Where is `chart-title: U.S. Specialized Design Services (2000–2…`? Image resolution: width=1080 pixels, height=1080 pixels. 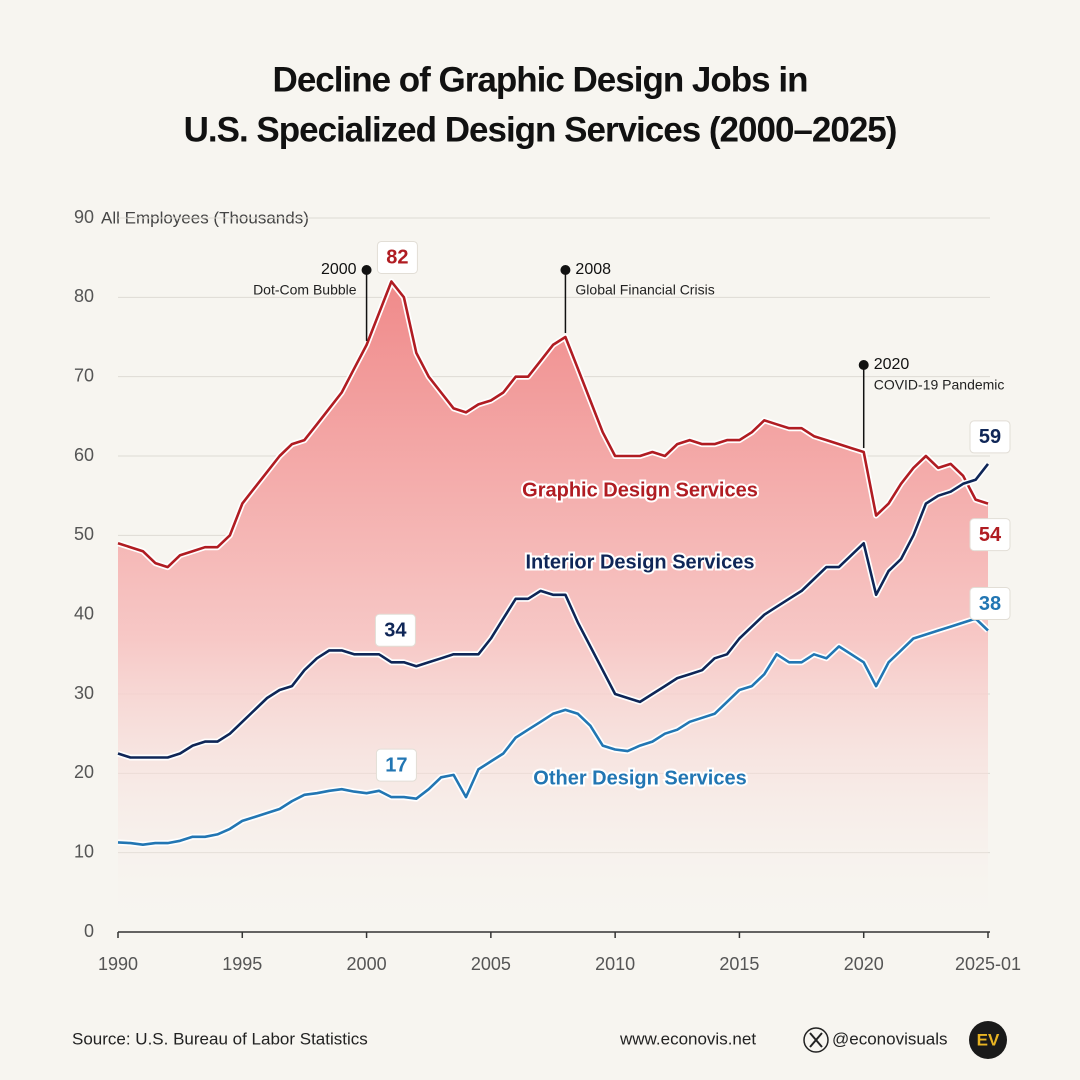
chart-title: U.S. Specialized Design Services (2000–2… is located at coordinates (540, 129).